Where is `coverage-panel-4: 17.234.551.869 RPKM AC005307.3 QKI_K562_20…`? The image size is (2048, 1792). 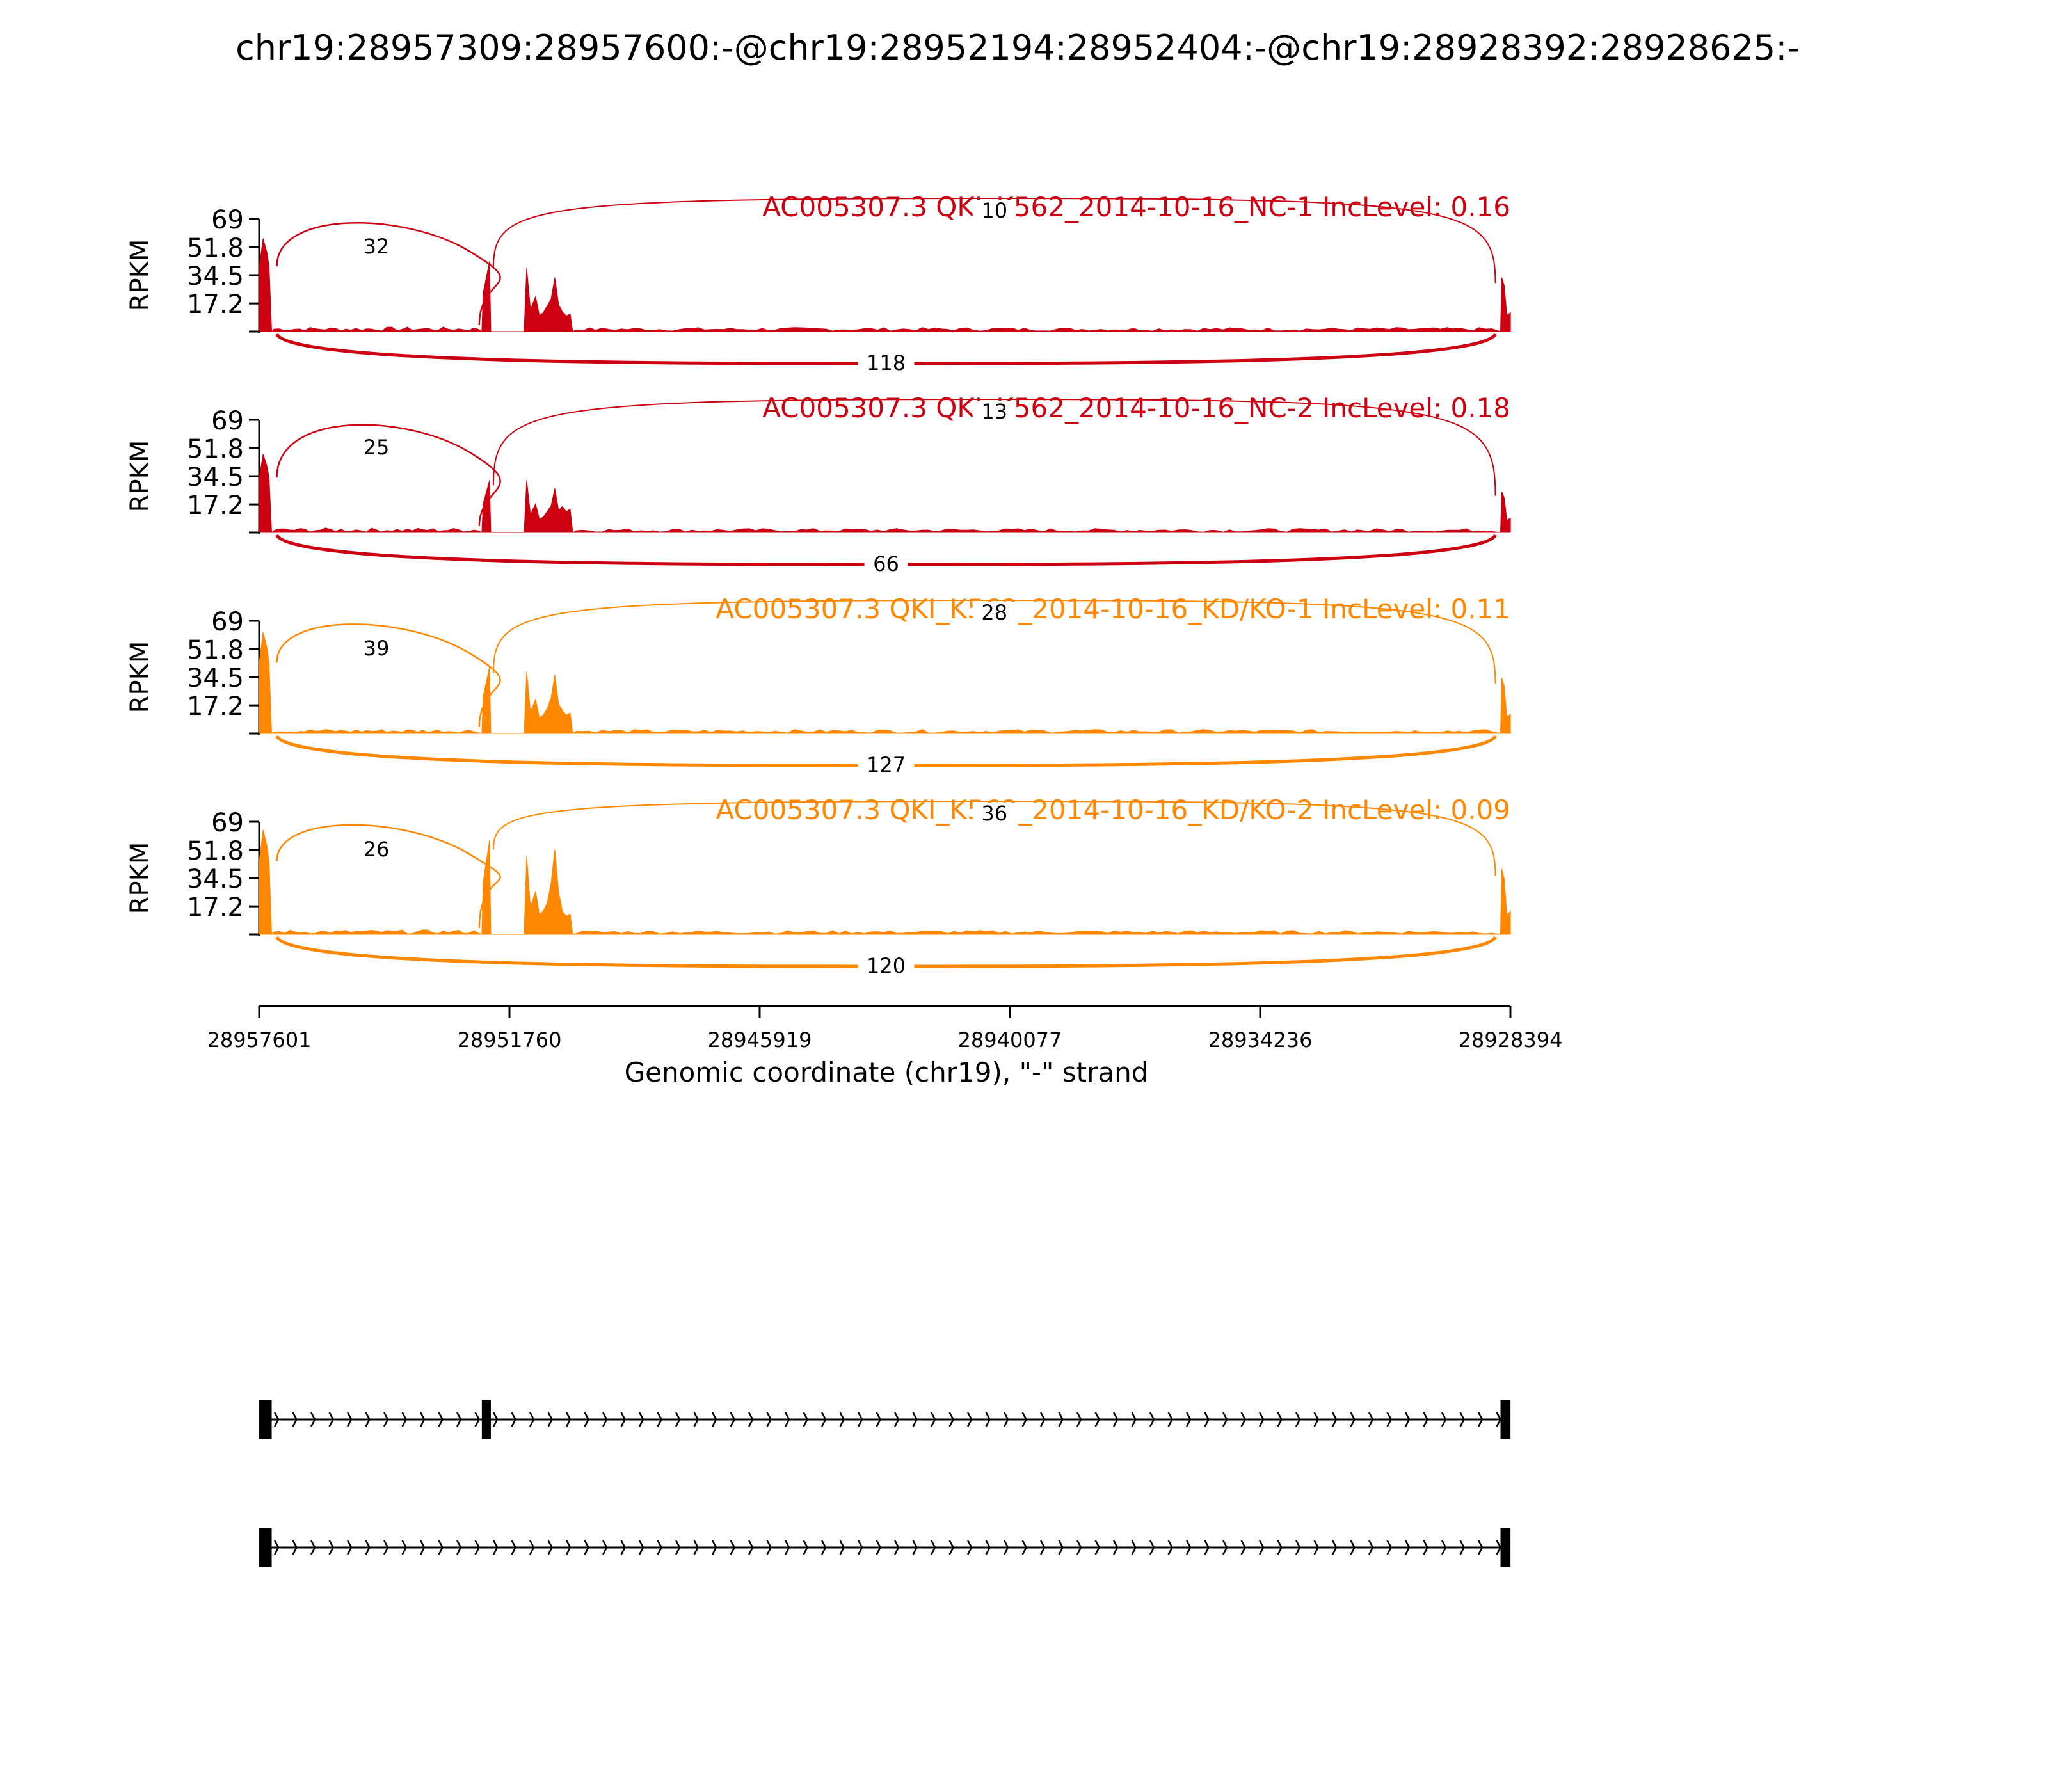 coverage-panel-4: 17.234.551.869 RPKM AC005307.3 QKI_K562_20… is located at coordinates (818, 887).